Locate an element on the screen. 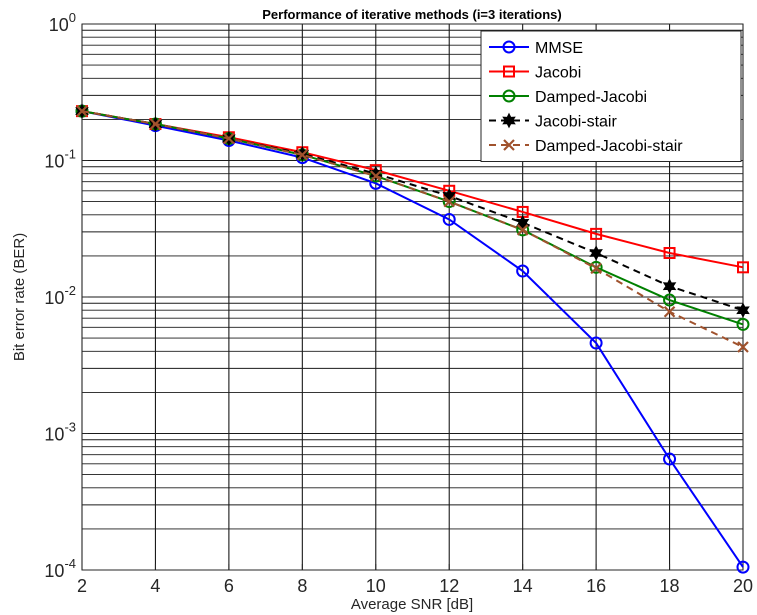  legend-label-damped-jacobi: Damped-Jacobi is located at coordinates (591, 97).